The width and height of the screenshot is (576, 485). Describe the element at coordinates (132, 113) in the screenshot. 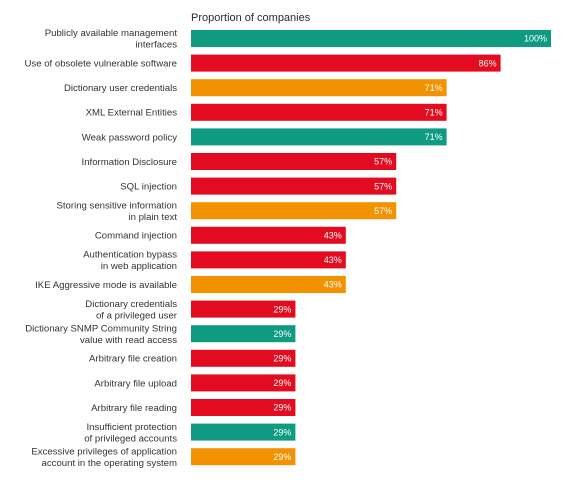

I see `category-label: XML External Entities` at that location.